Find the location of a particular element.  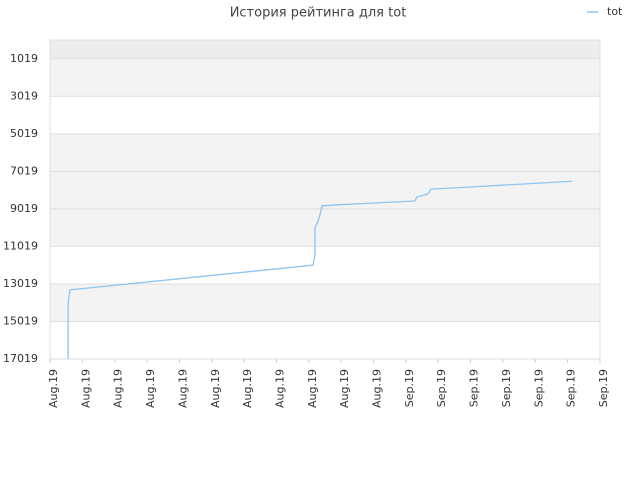

y-tick-label: 1019 is located at coordinates (24, 58).